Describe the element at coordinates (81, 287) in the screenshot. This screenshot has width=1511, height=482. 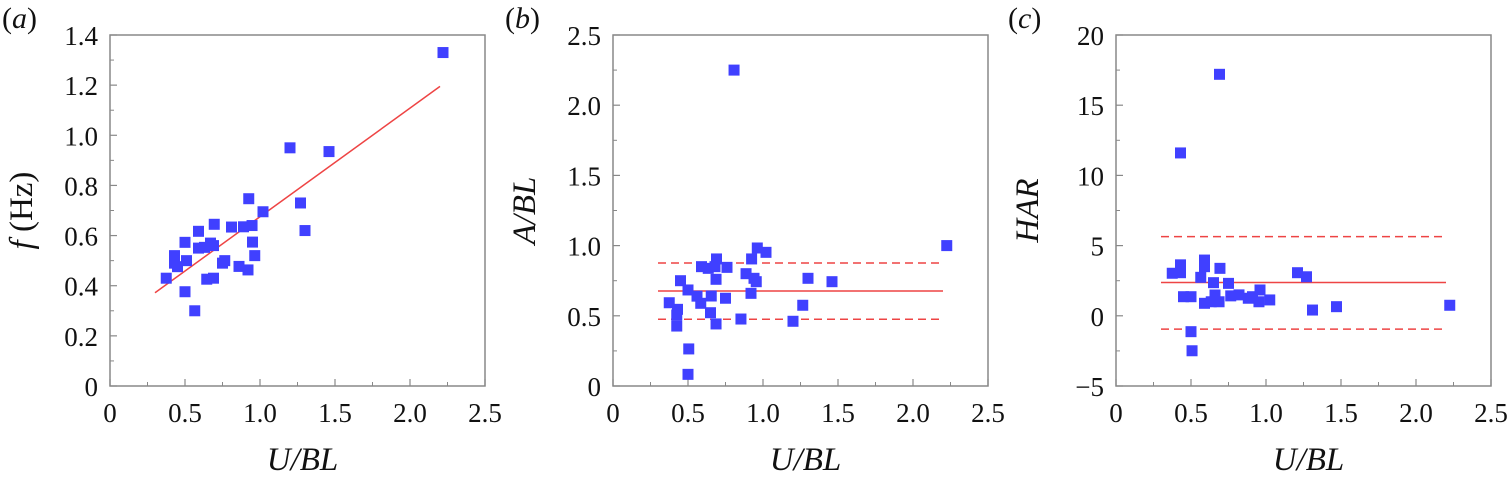
I see `y-tick-label: 0.4` at that location.